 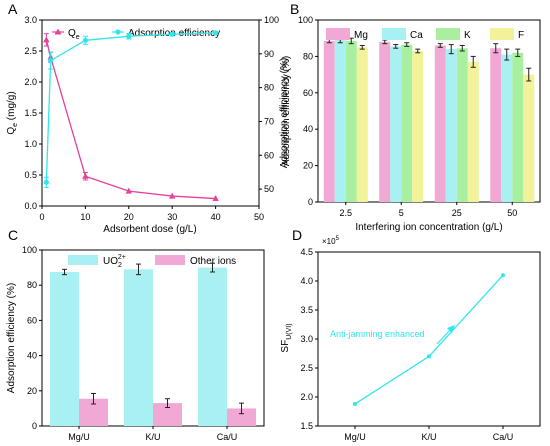 I want to click on panel-a-xtick-label: 40, so click(x=216, y=217).